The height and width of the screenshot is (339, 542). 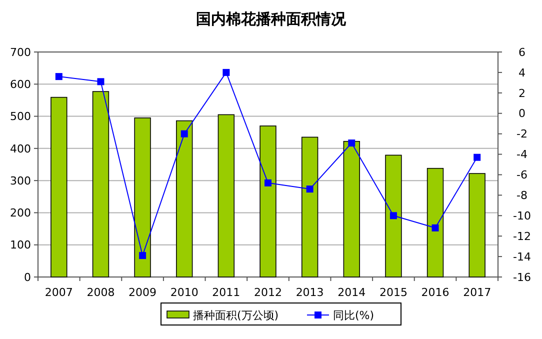 I want to click on x-tick-label: 2013, so click(x=310, y=292).